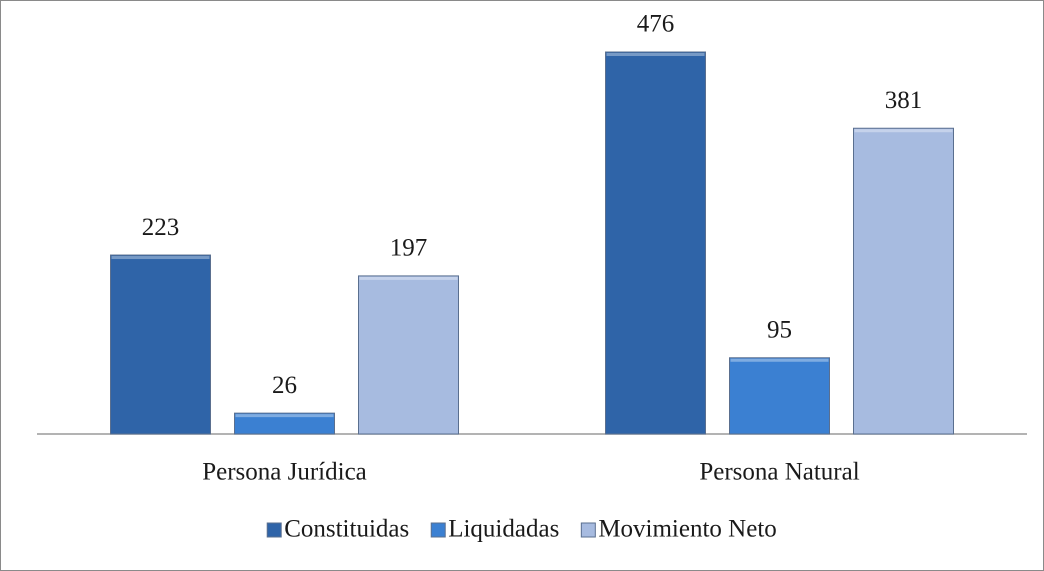 The height and width of the screenshot is (571, 1044). What do you see at coordinates (284, 472) in the screenshot?
I see `x-tick-label: Persona Jurídica` at bounding box center [284, 472].